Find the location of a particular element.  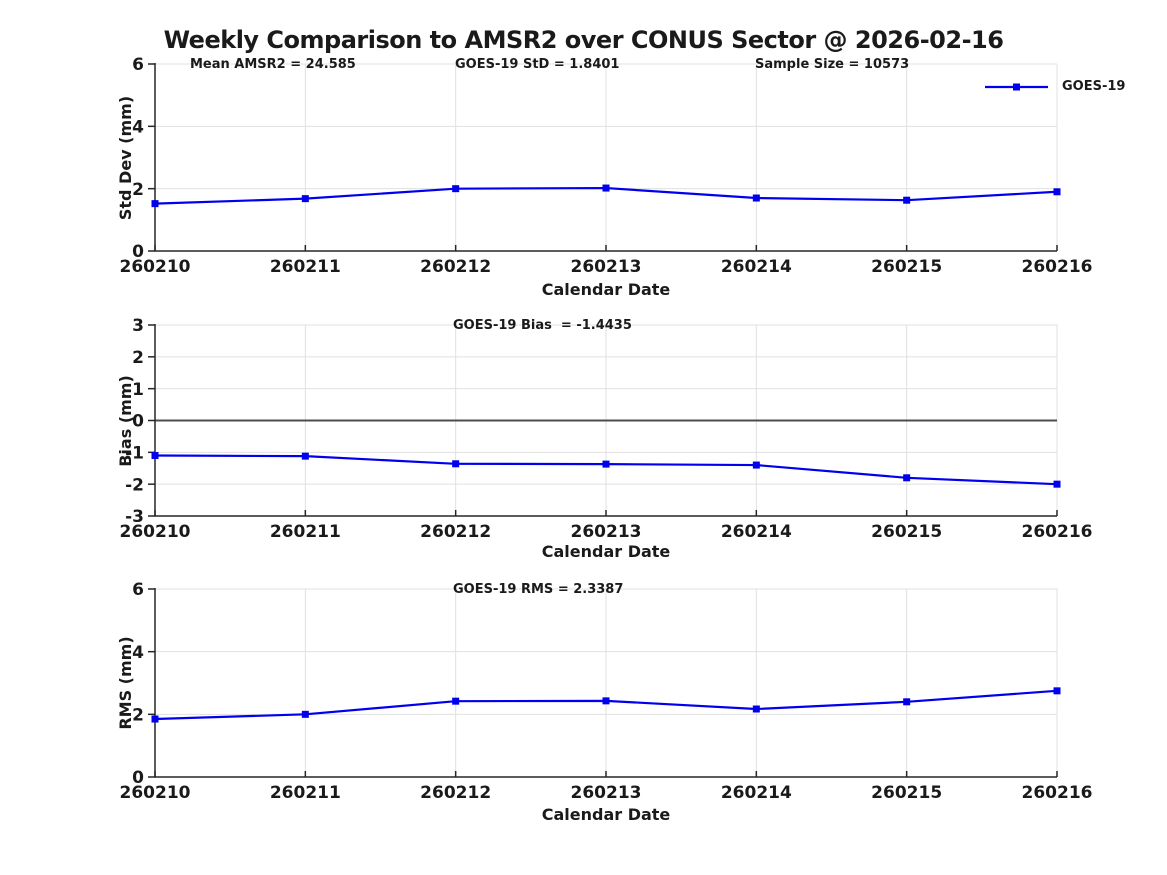

y-tick-label: 3 is located at coordinates (138, 326).